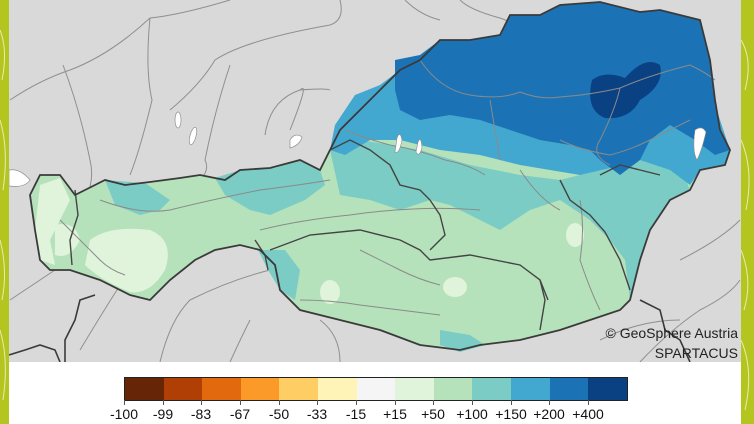  I want to click on copyright-text: © GeoSphere Austria, so click(671, 333).